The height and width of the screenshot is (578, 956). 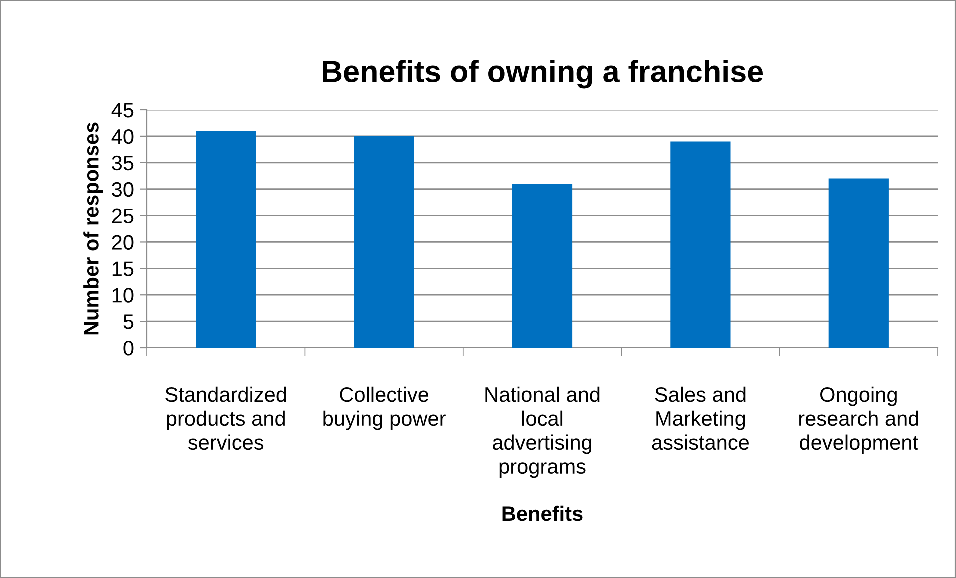 I want to click on x-tick-label: Standardized products and services, so click(x=226, y=418).